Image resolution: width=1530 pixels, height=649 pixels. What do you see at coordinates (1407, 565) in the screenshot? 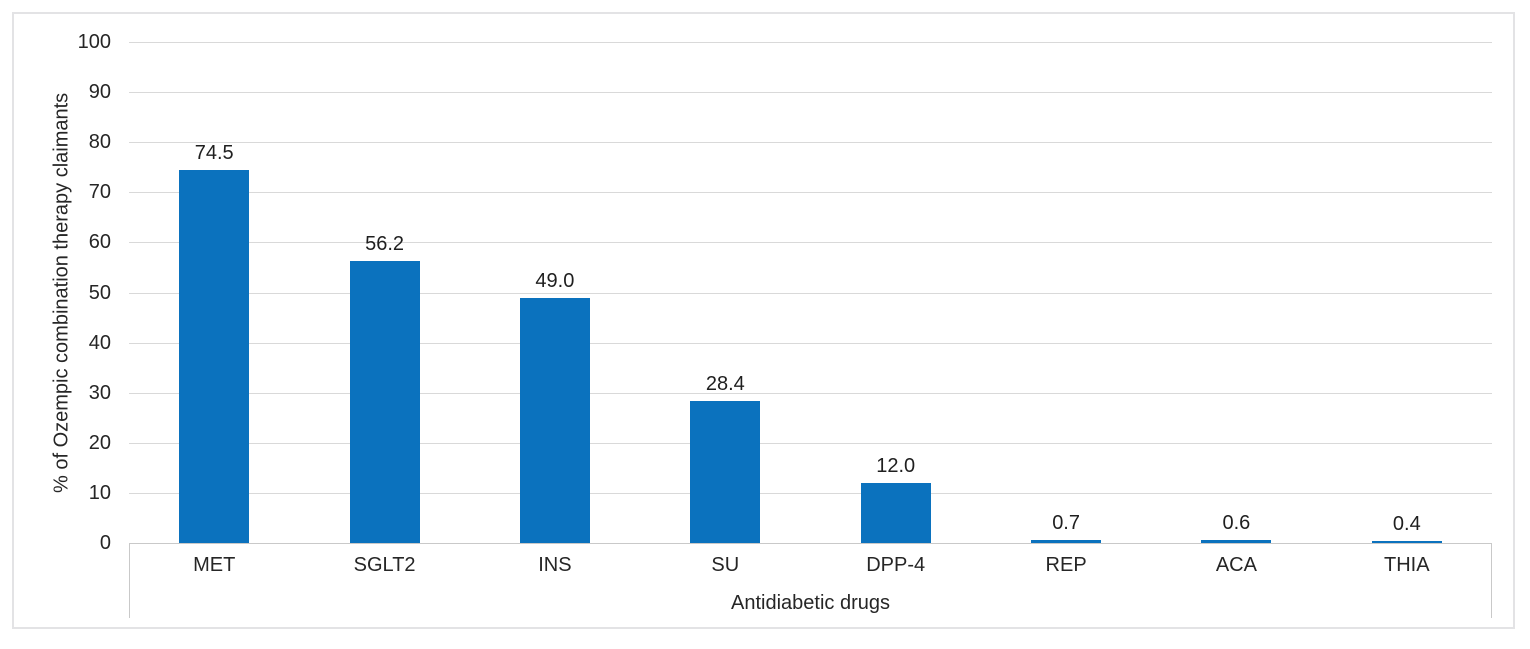
I see `x-category-label-THIA: THIA` at bounding box center [1407, 565].